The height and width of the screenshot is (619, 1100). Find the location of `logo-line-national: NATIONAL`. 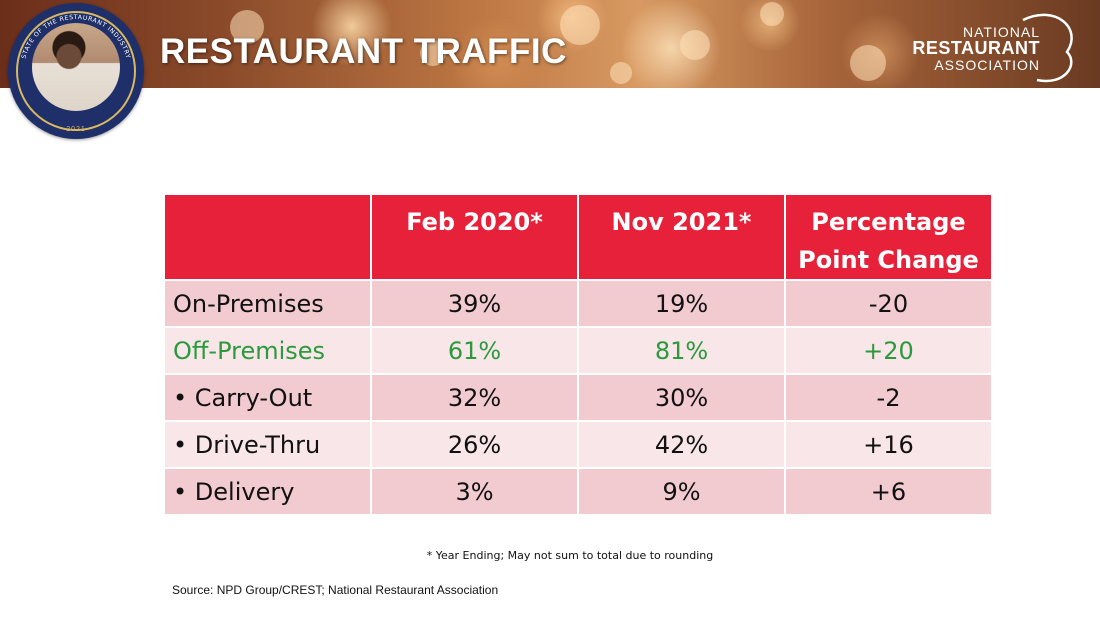

logo-line-national: NATIONAL is located at coordinates (1001, 32).